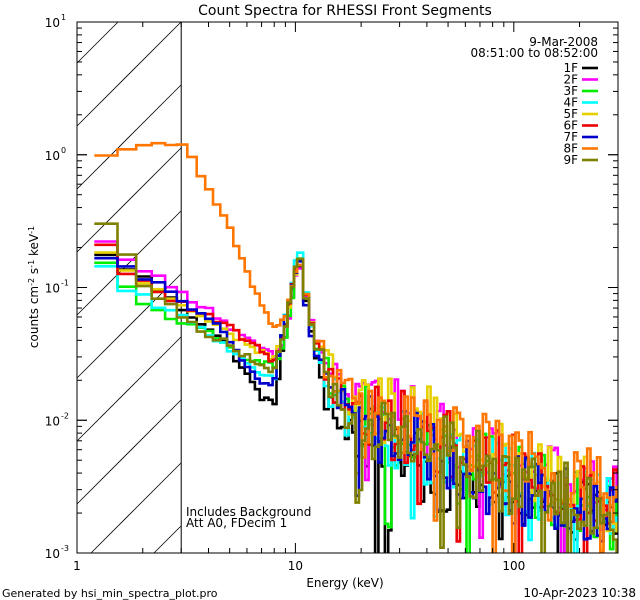 The height and width of the screenshot is (600, 640). Describe the element at coordinates (579, 593) in the screenshot. I see `render-date-label: 10-Apr-2023 10:38` at that location.